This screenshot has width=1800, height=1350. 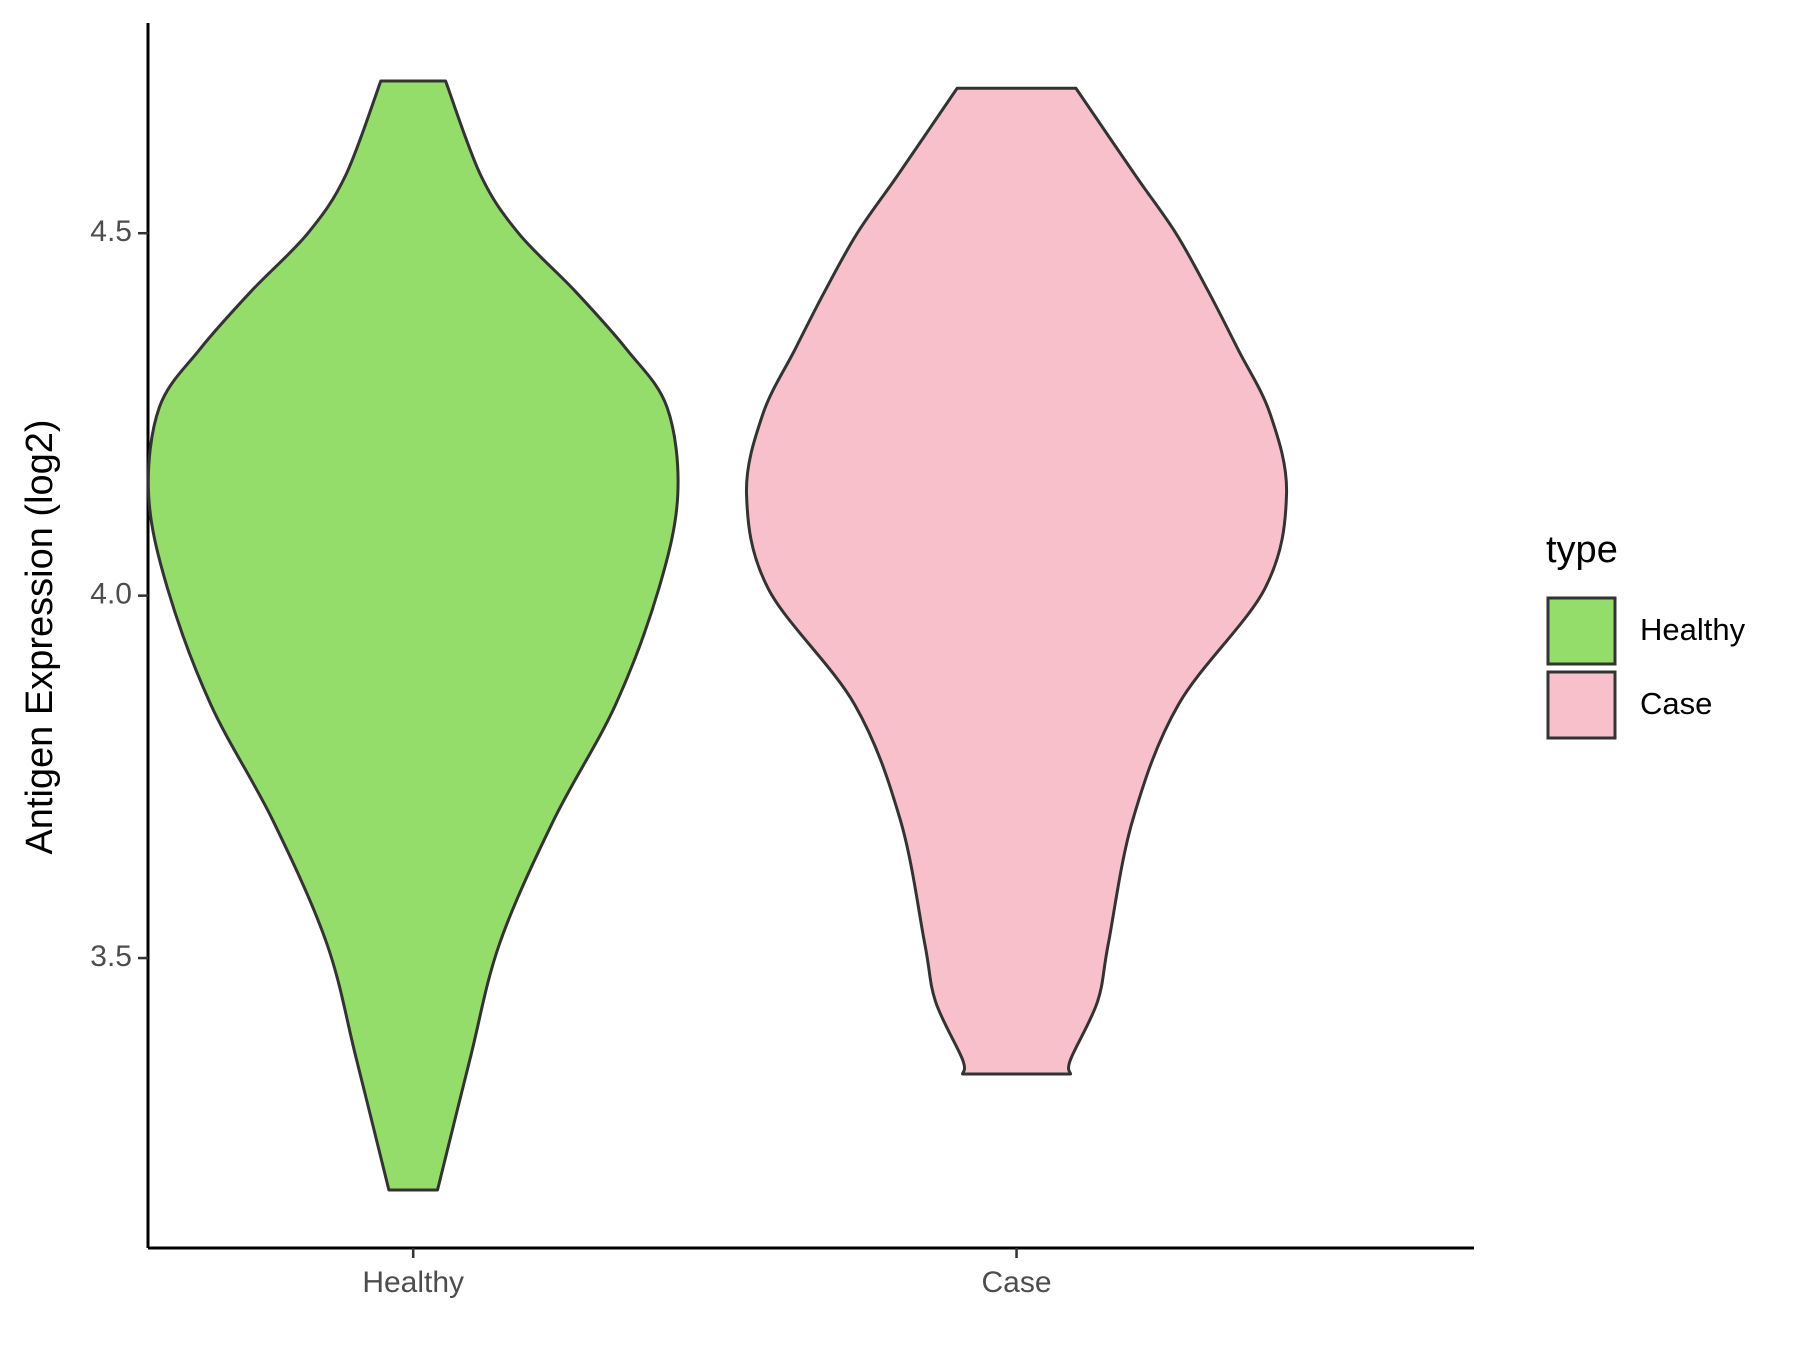 What do you see at coordinates (1017, 1282) in the screenshot?
I see `x-tick-label: Case` at bounding box center [1017, 1282].